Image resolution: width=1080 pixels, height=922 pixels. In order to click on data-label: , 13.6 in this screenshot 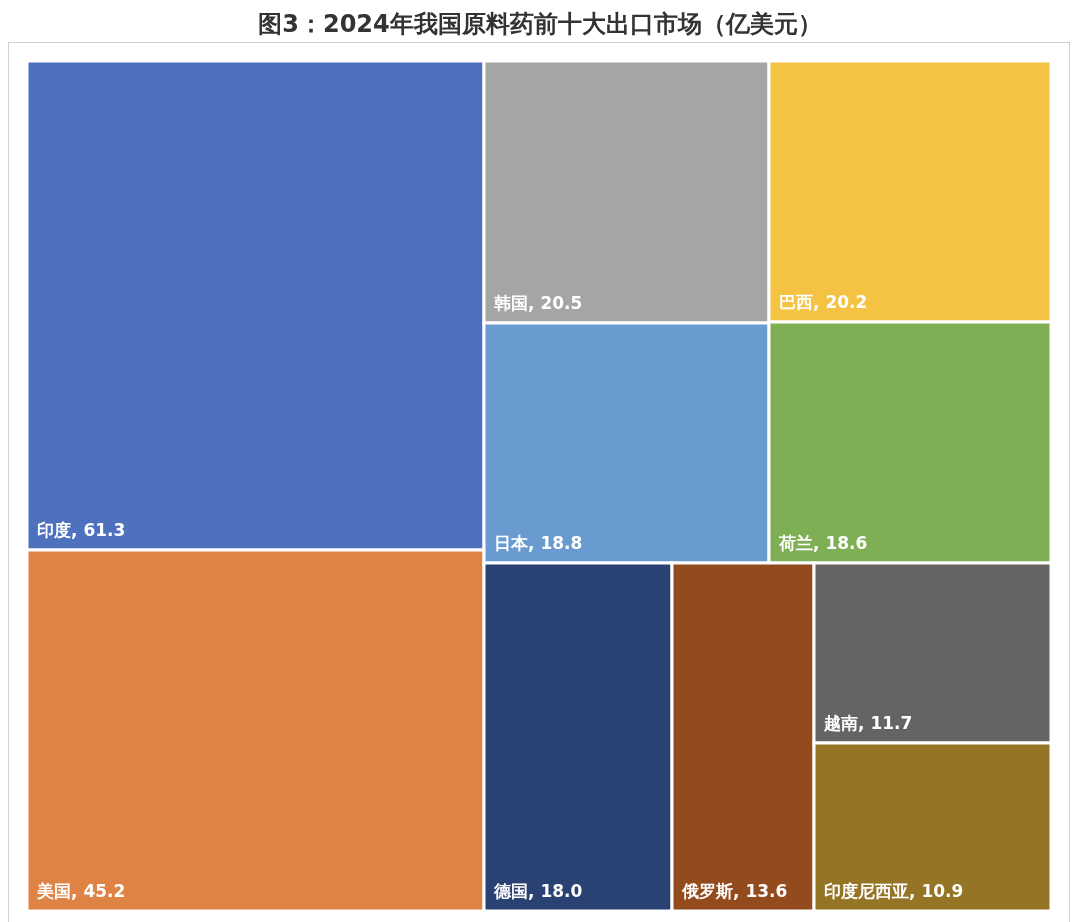, I will do `click(760, 891)`.